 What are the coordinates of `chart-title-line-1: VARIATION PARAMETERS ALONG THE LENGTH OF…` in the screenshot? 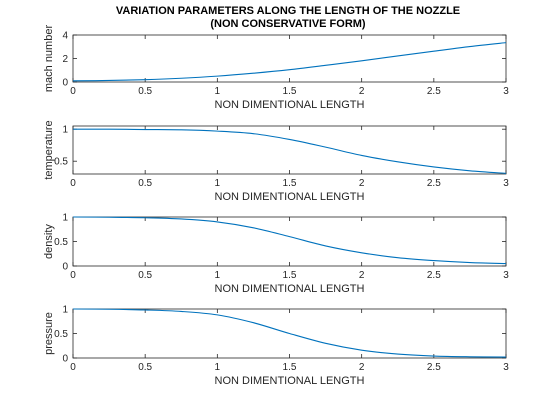 It's located at (288, 11).